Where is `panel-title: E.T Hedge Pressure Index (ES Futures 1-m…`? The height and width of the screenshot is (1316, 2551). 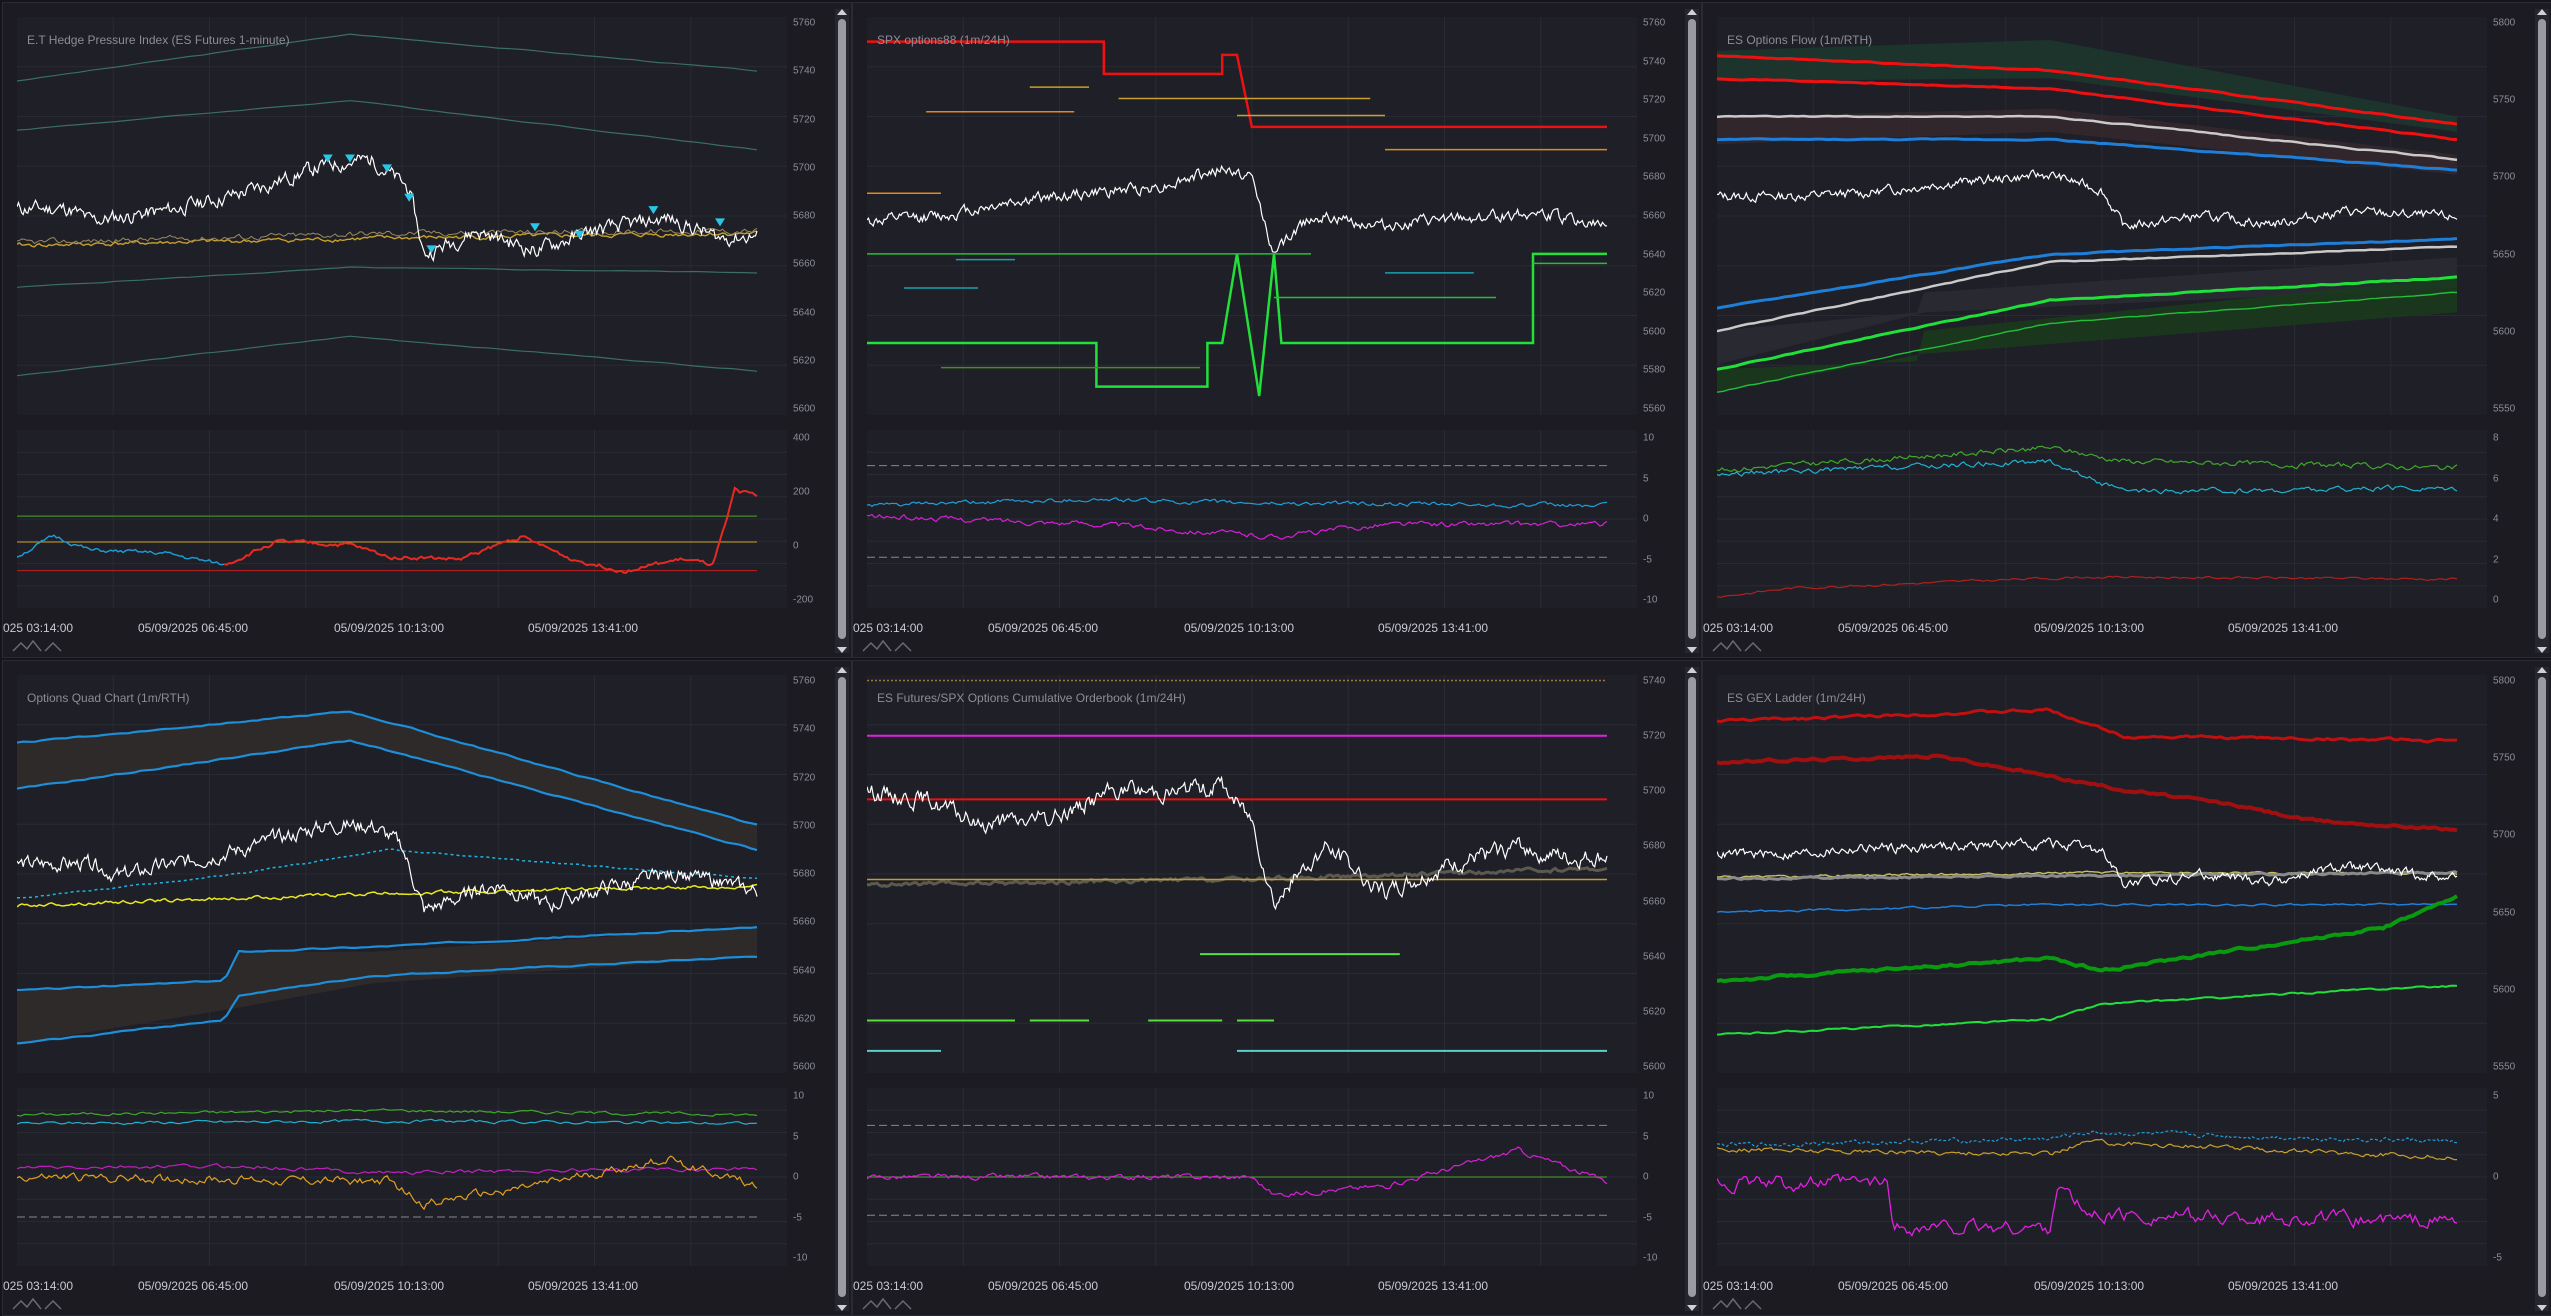
panel-title: E.T Hedge Pressure Index (ES Futures 1-m… is located at coordinates (158, 40).